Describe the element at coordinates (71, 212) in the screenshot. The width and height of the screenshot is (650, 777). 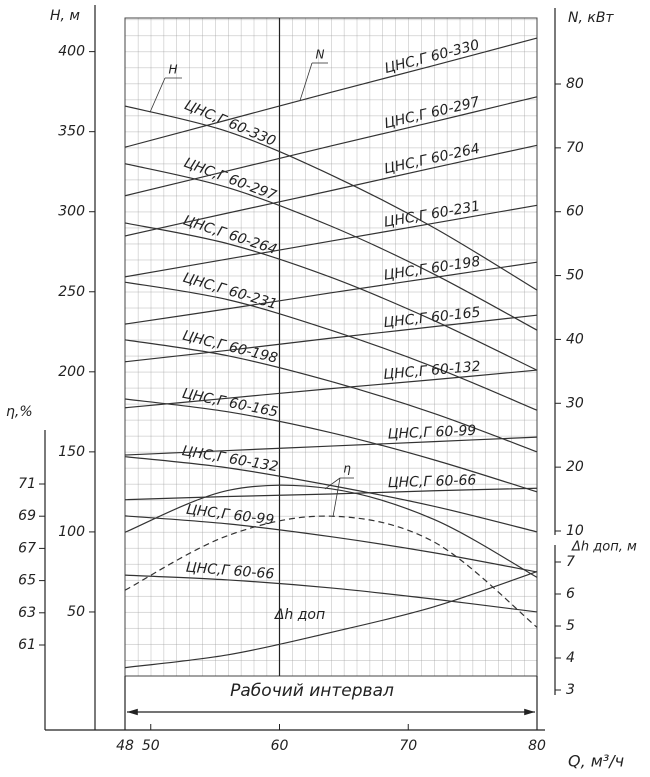
I see `tick-label: 300` at that location.